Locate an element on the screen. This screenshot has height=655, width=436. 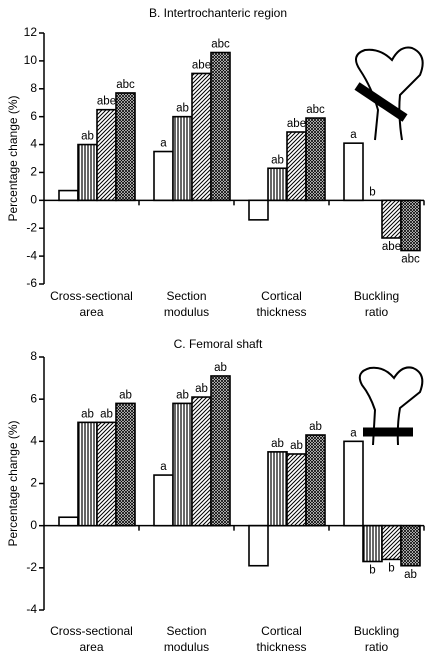
chart-title: B. Intertrochanteric region is located at coordinates (218, 13).